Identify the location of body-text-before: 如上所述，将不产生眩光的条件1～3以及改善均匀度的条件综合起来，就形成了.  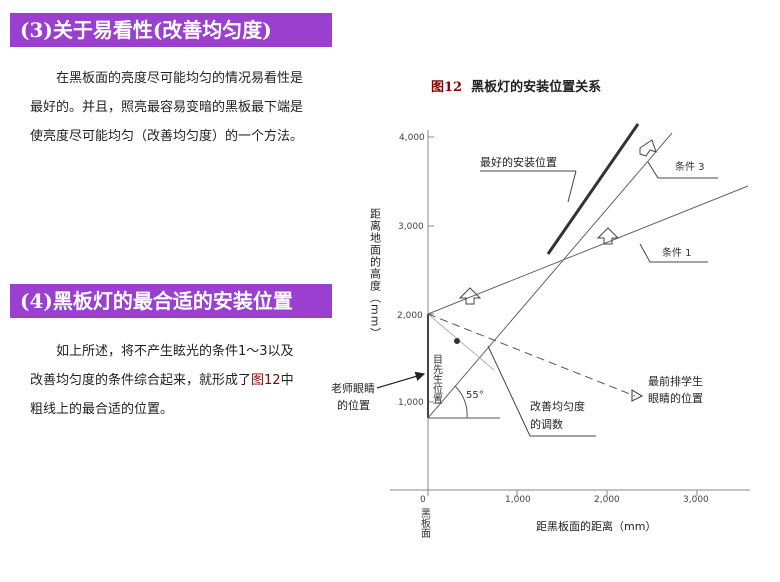
(162, 366).